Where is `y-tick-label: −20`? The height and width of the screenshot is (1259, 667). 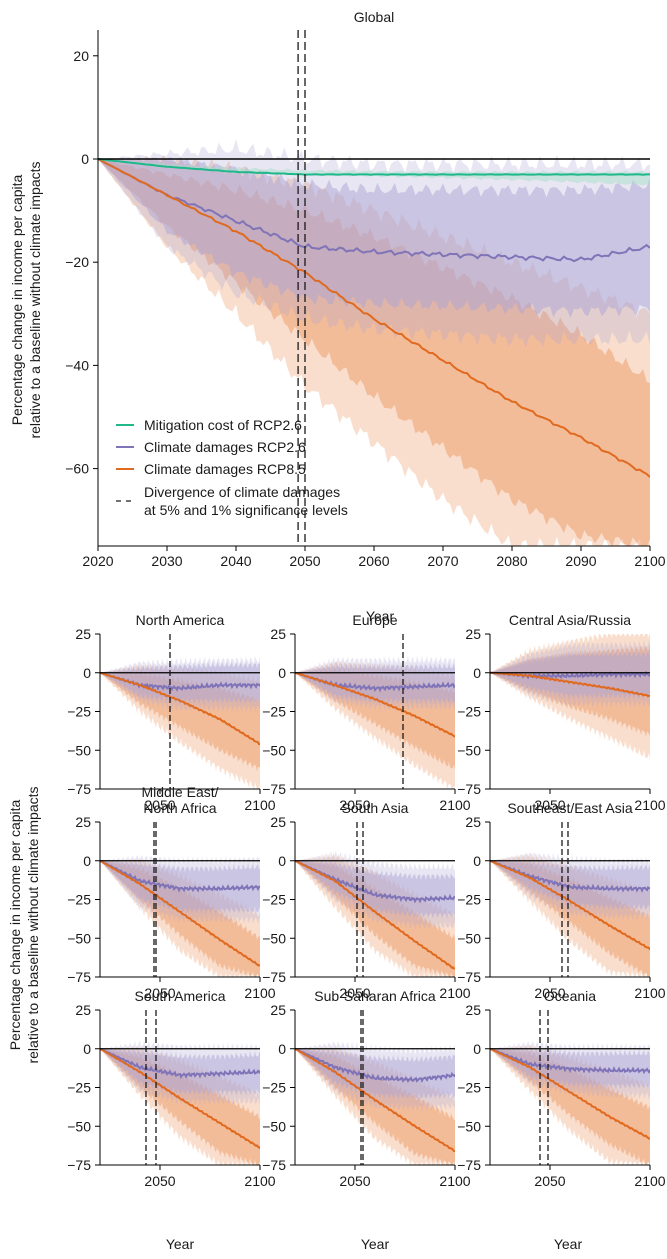 y-tick-label: −20 is located at coordinates (77, 262).